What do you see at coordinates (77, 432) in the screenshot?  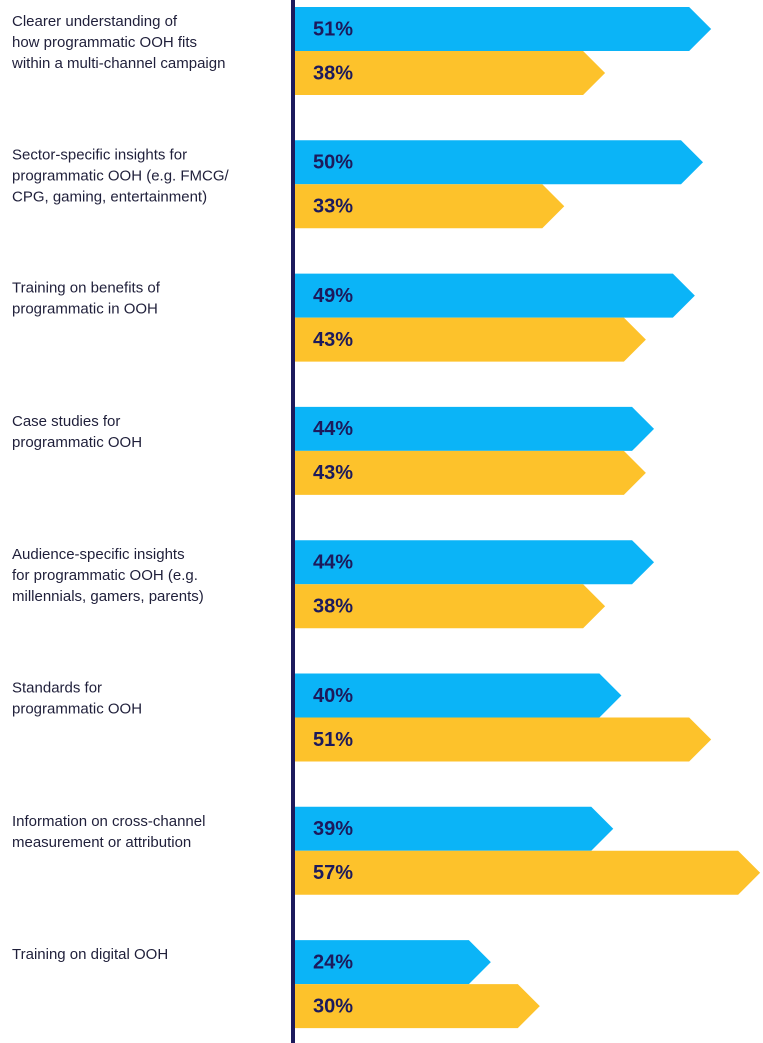 I see `category-label: Case studies for programmatic OOH` at bounding box center [77, 432].